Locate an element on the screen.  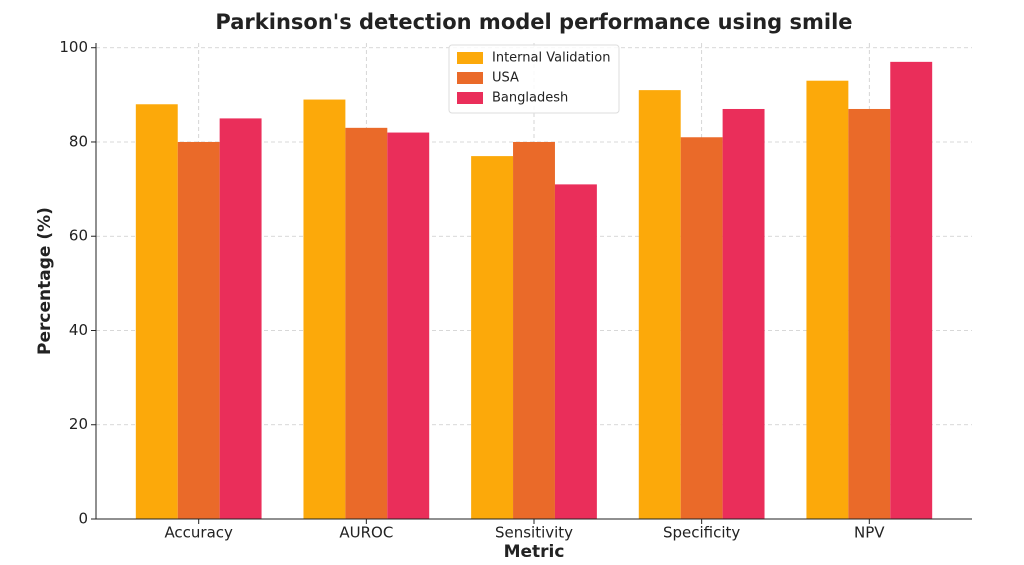
x-tick-label: Accuracy is located at coordinates (198, 533).